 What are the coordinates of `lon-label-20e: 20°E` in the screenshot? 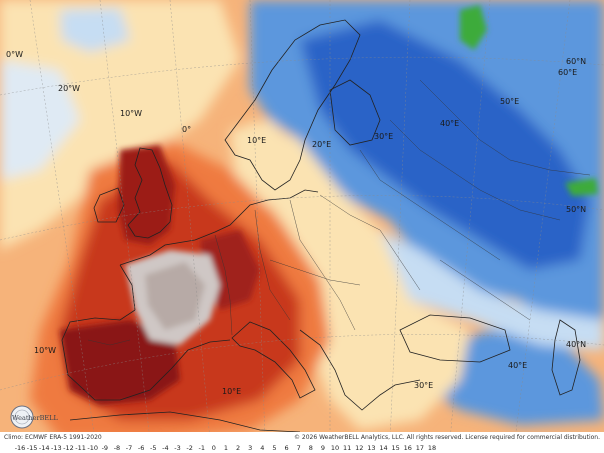 It's located at (321, 144).